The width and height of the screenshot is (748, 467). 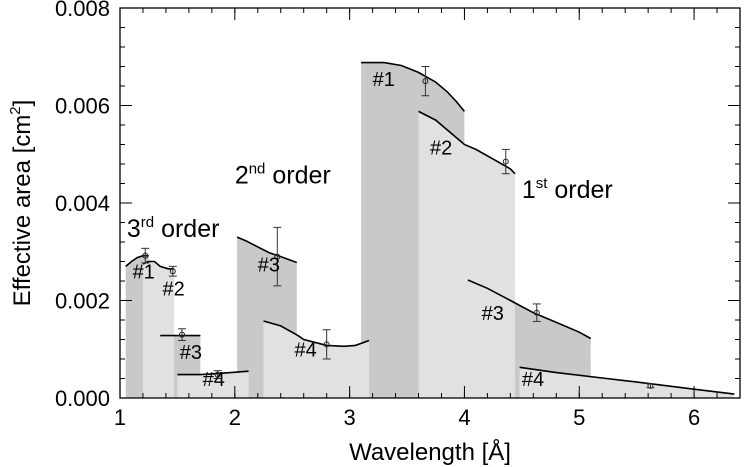 I want to click on curve-order2-n4, so click(x=316, y=334).